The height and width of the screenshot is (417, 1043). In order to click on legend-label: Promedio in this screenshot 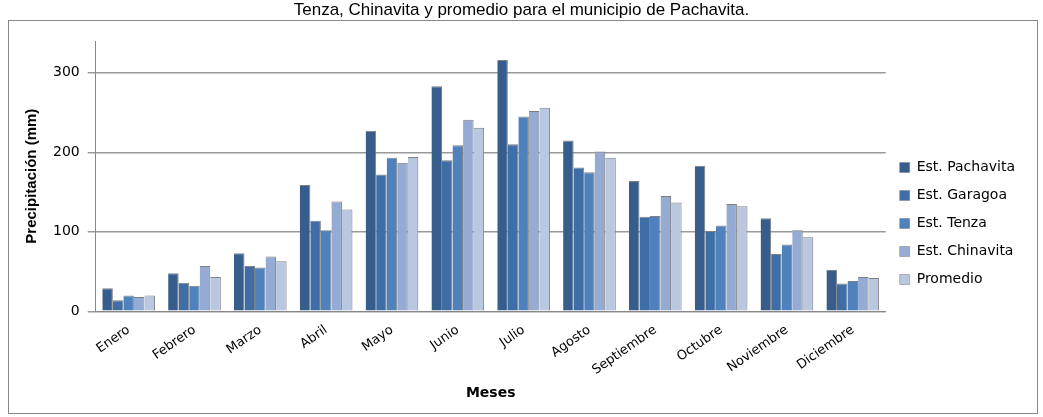, I will do `click(949, 278)`.